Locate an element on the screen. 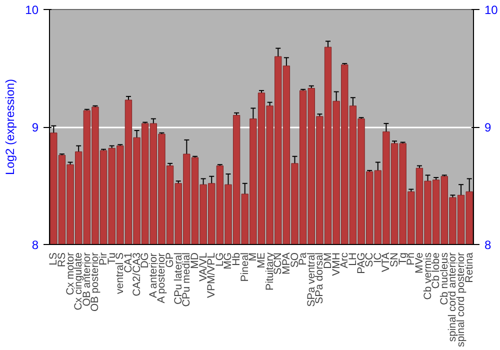 This screenshot has width=500, height=350. x-tick-label: Tg is located at coordinates (402, 258).